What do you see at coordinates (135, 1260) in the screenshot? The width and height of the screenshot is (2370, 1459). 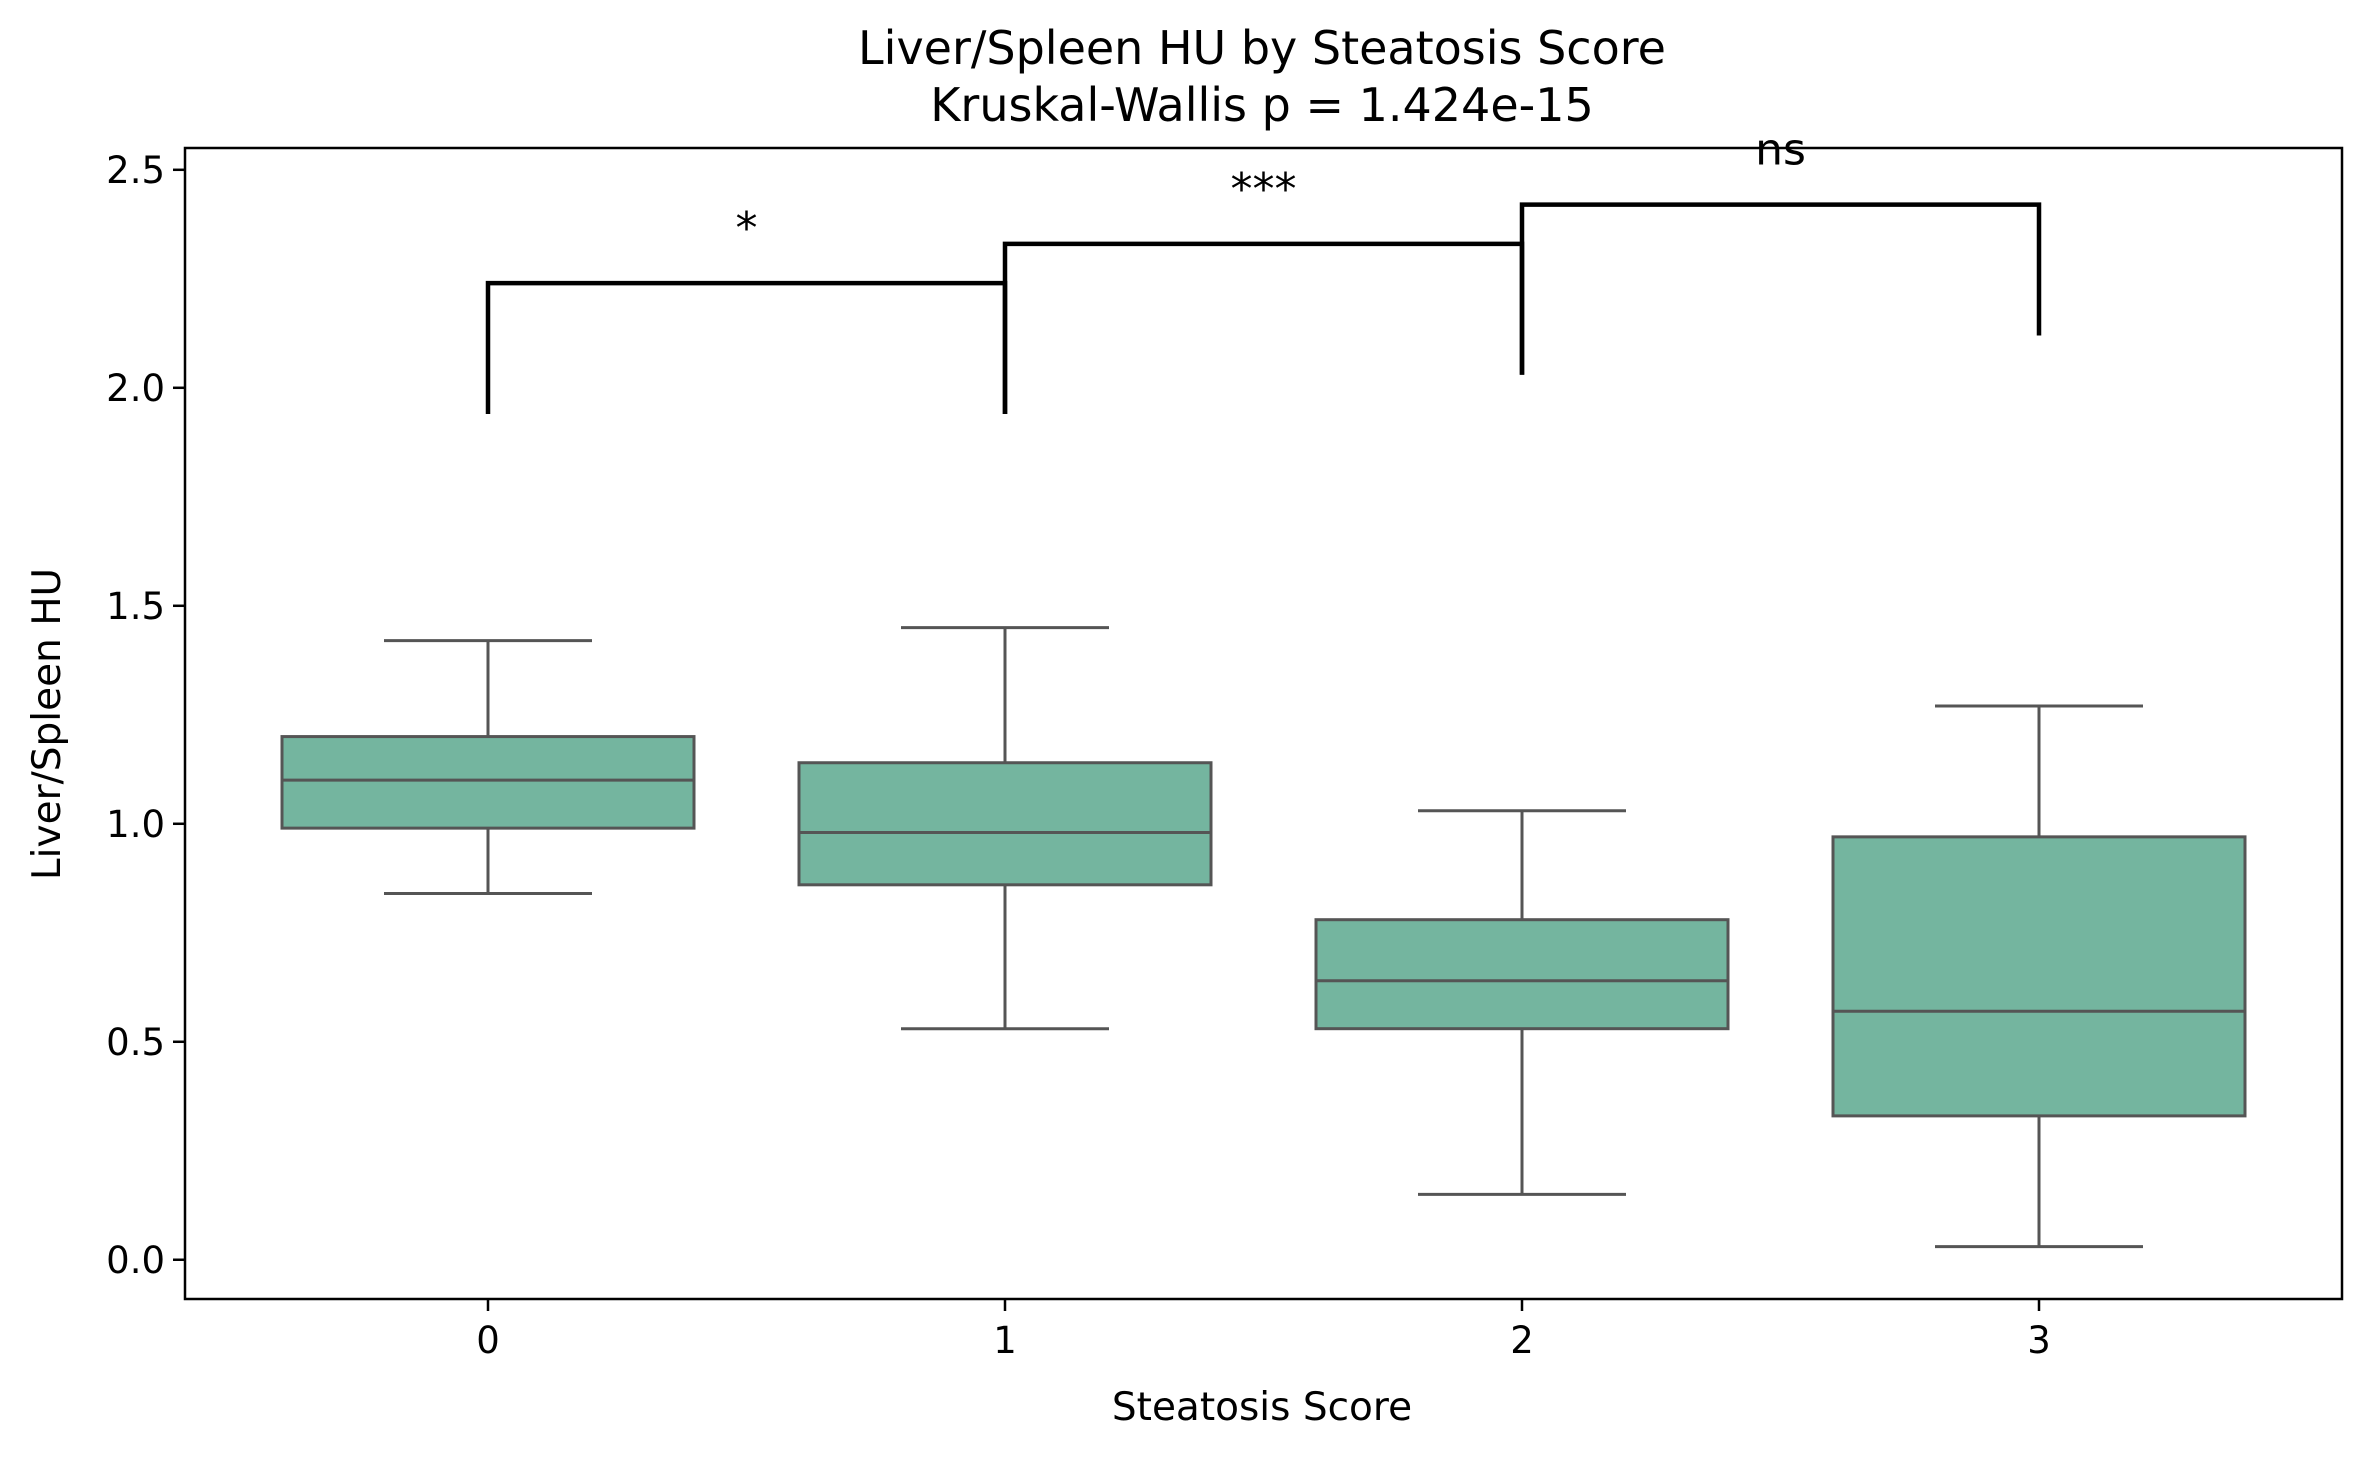 I see `y-tick-label: 0.0` at bounding box center [135, 1260].